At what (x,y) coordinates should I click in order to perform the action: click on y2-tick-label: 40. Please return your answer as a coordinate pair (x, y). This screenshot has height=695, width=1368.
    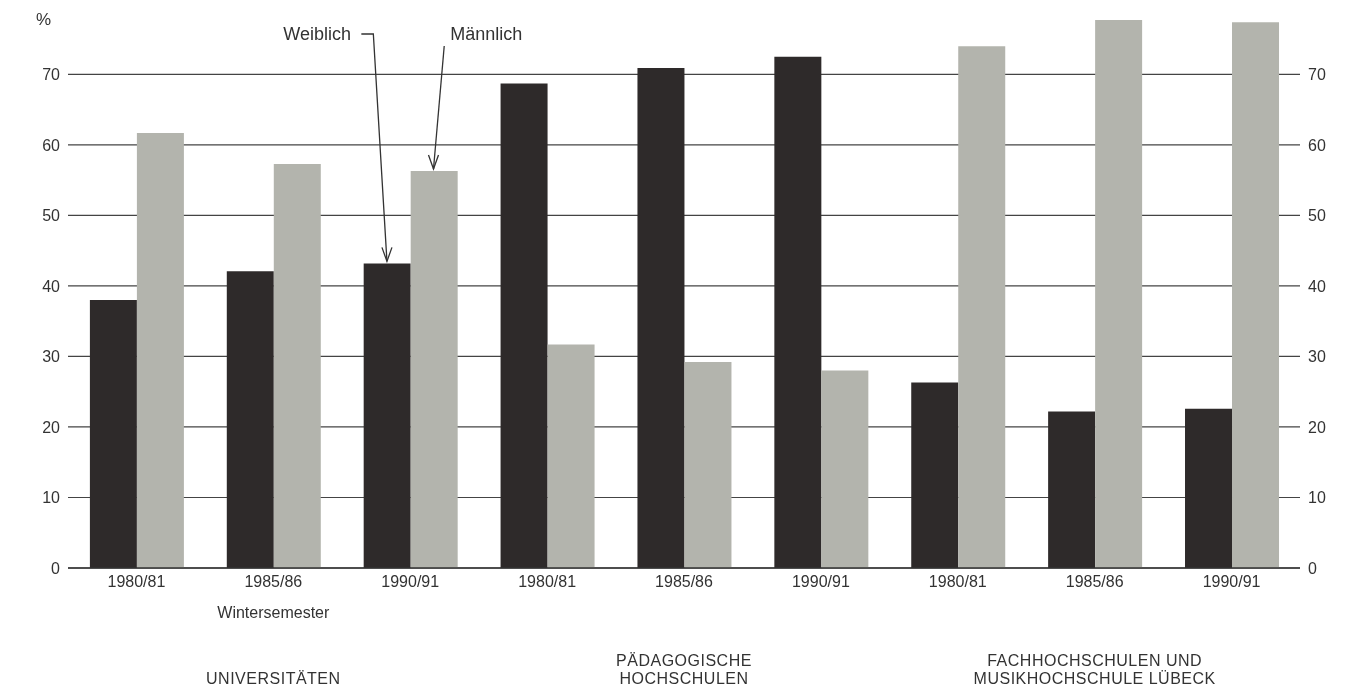
    Looking at the image, I should click on (1317, 286).